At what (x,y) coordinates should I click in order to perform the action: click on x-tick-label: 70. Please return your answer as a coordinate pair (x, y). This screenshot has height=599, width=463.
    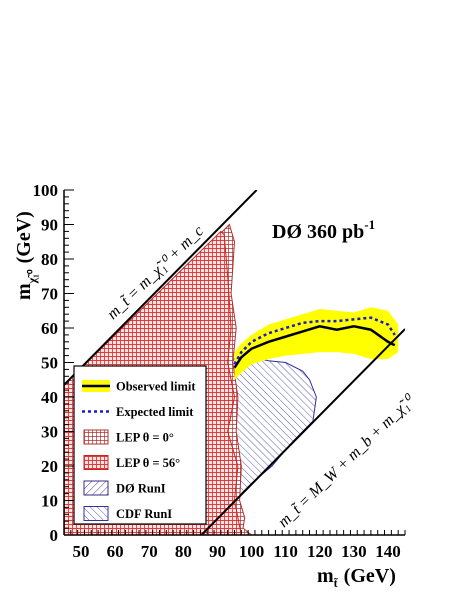
    Looking at the image, I should click on (149, 551).